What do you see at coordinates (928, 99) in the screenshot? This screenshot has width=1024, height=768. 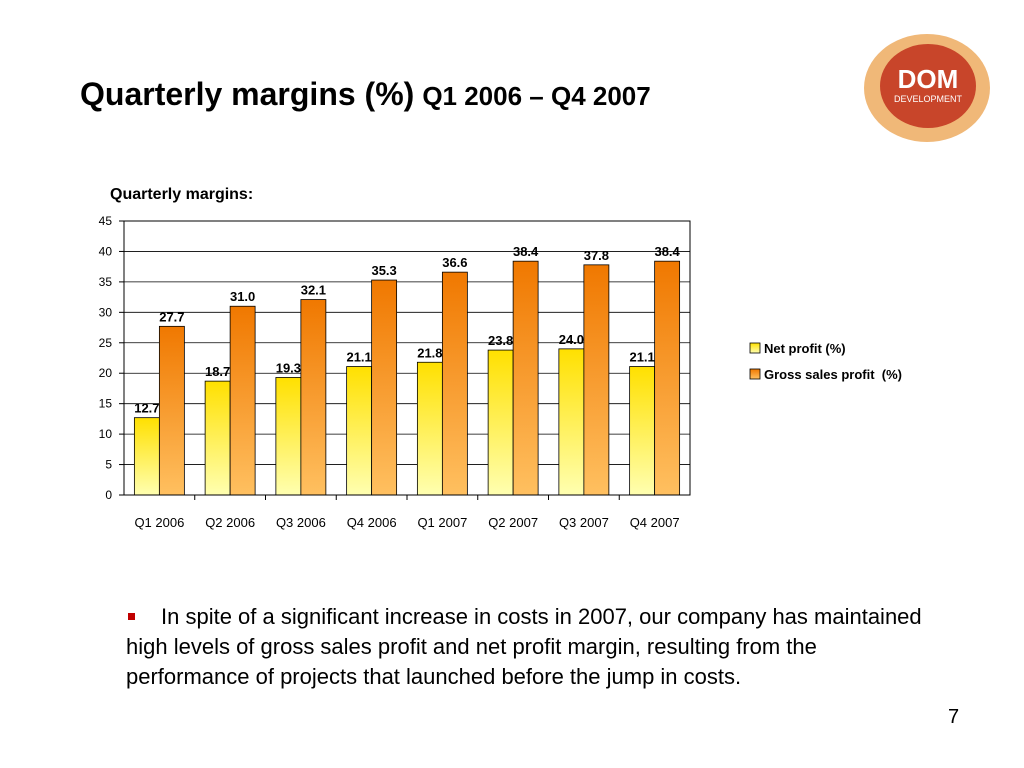 I see `logo-text-sub: DEVELOPMENT` at bounding box center [928, 99].